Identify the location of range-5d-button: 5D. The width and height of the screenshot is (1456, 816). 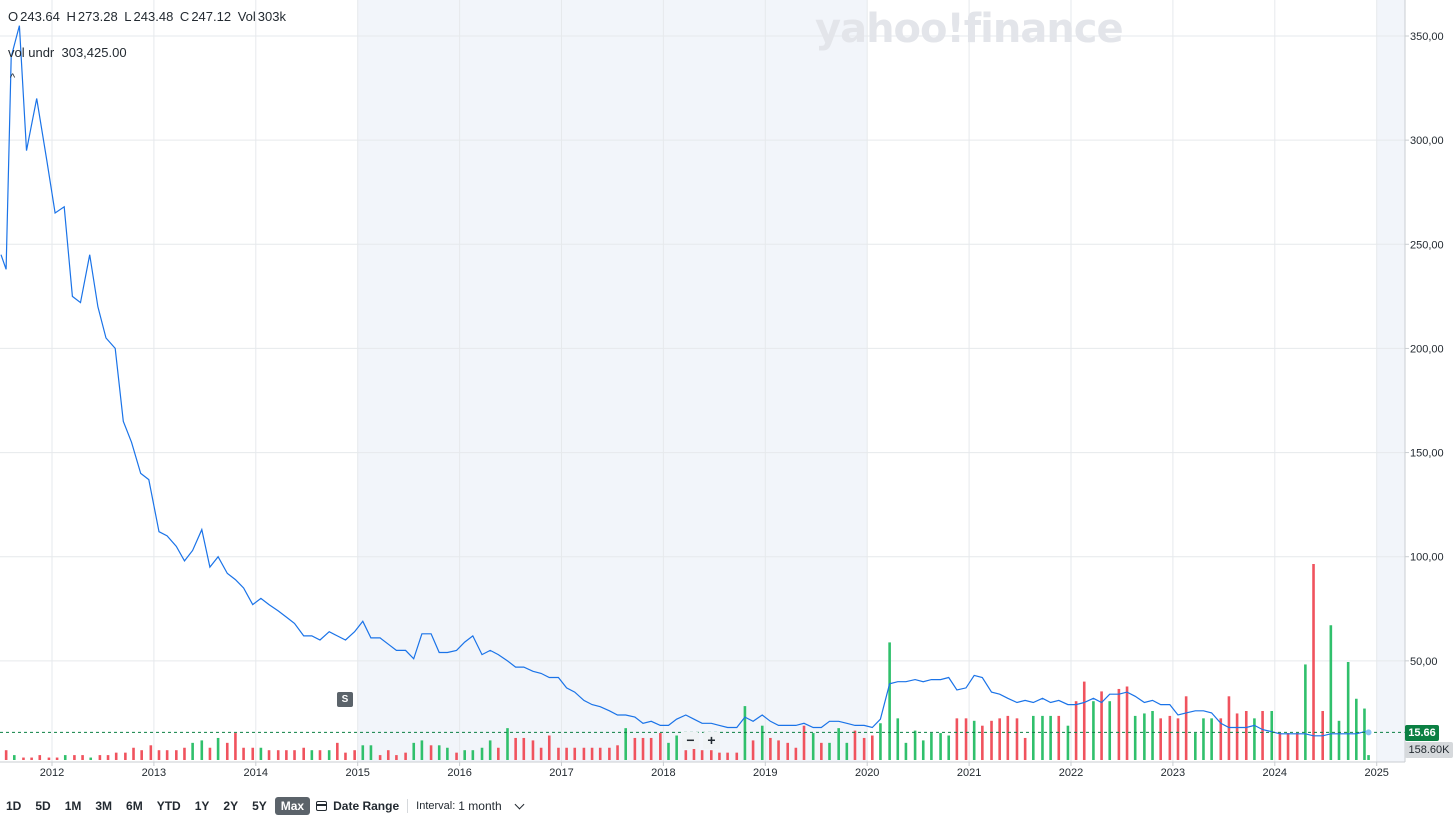
(43, 806).